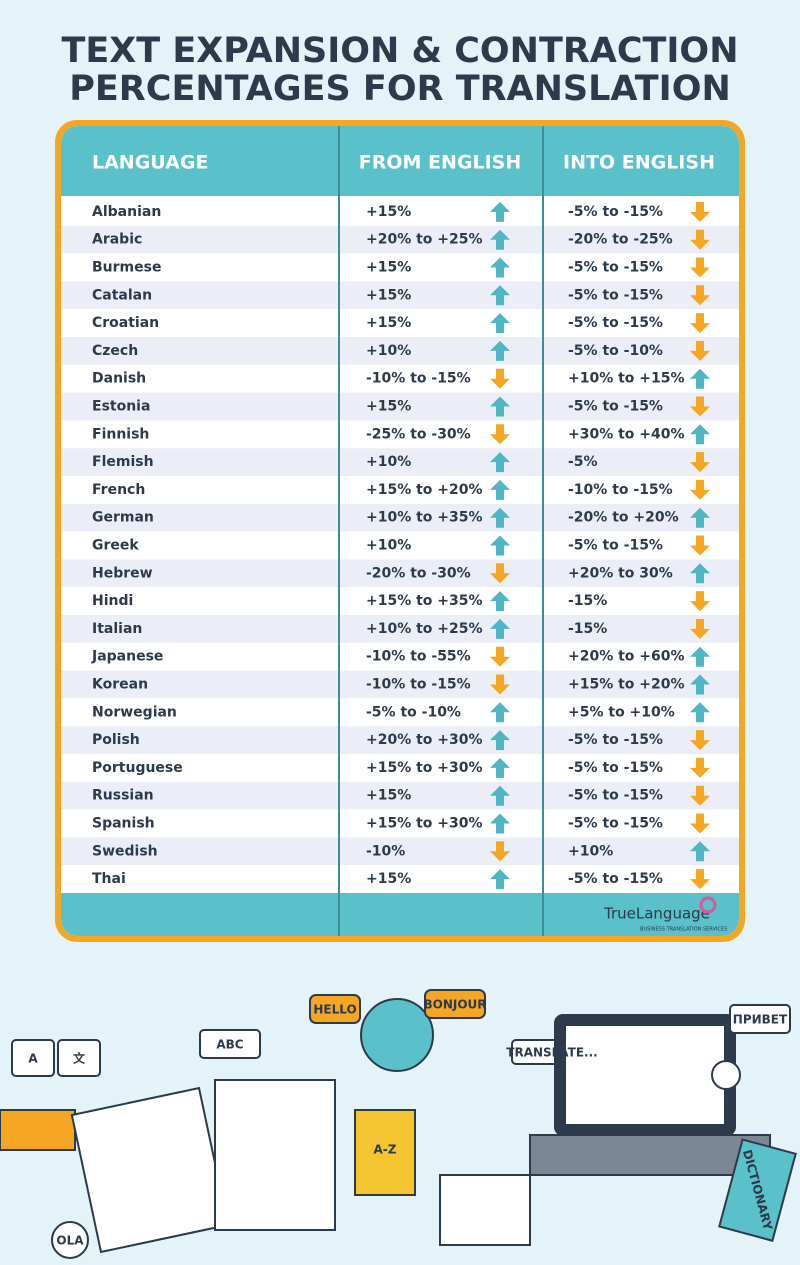  Describe the element at coordinates (424, 490) in the screenshot. I see `from-english: +15% to +20%` at that location.